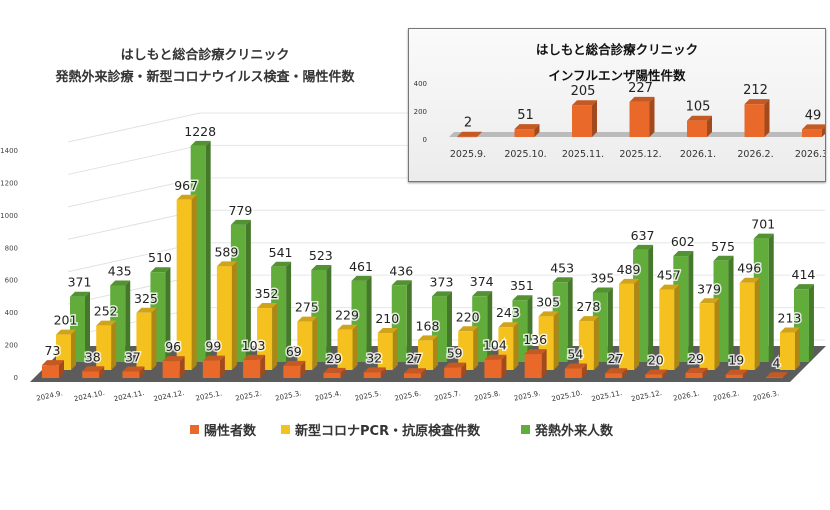 Image resolution: width=830 pixels, height=510 pixels. I want to click on data-label: 220, so click(468, 316).